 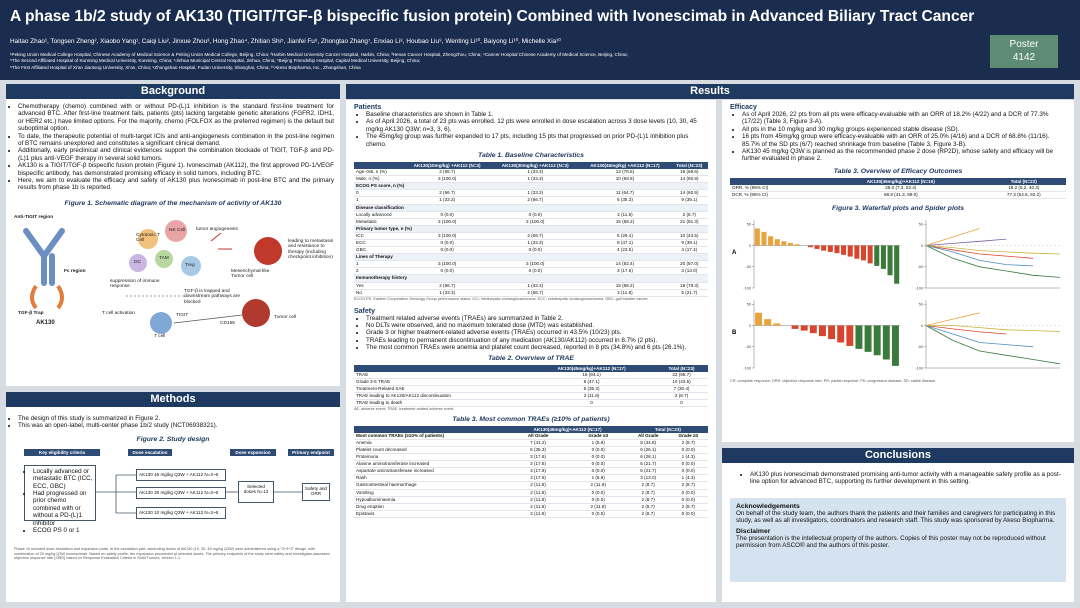 What do you see at coordinates (431, 436) in the screenshot?
I see `subheader-cell: Most common TRAEs (≥10% of patients)` at bounding box center [431, 436].